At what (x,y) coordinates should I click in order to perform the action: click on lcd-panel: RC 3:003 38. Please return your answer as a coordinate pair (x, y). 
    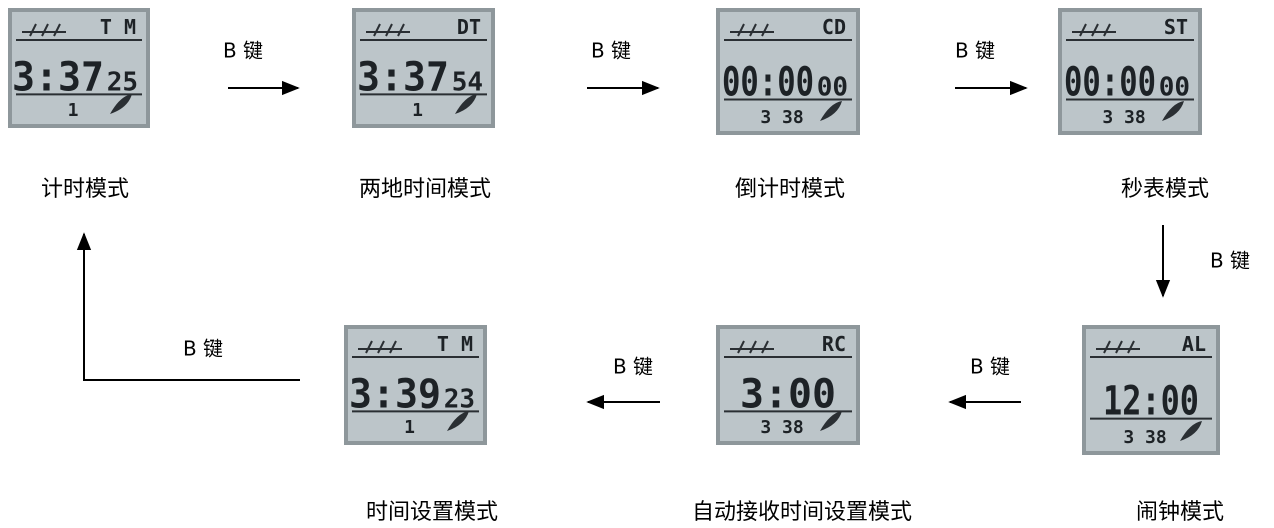
    Looking at the image, I should click on (788, 385).